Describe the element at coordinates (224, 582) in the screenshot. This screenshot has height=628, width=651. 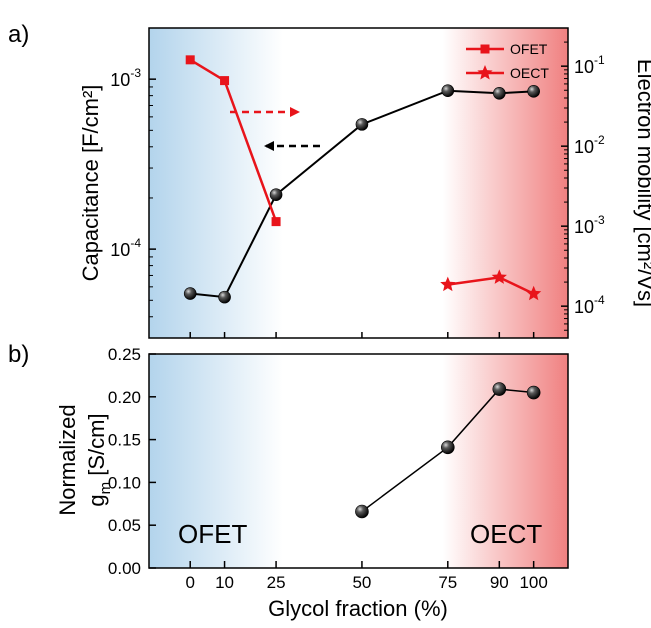
I see `panel-b-x-tick-label: 10` at that location.